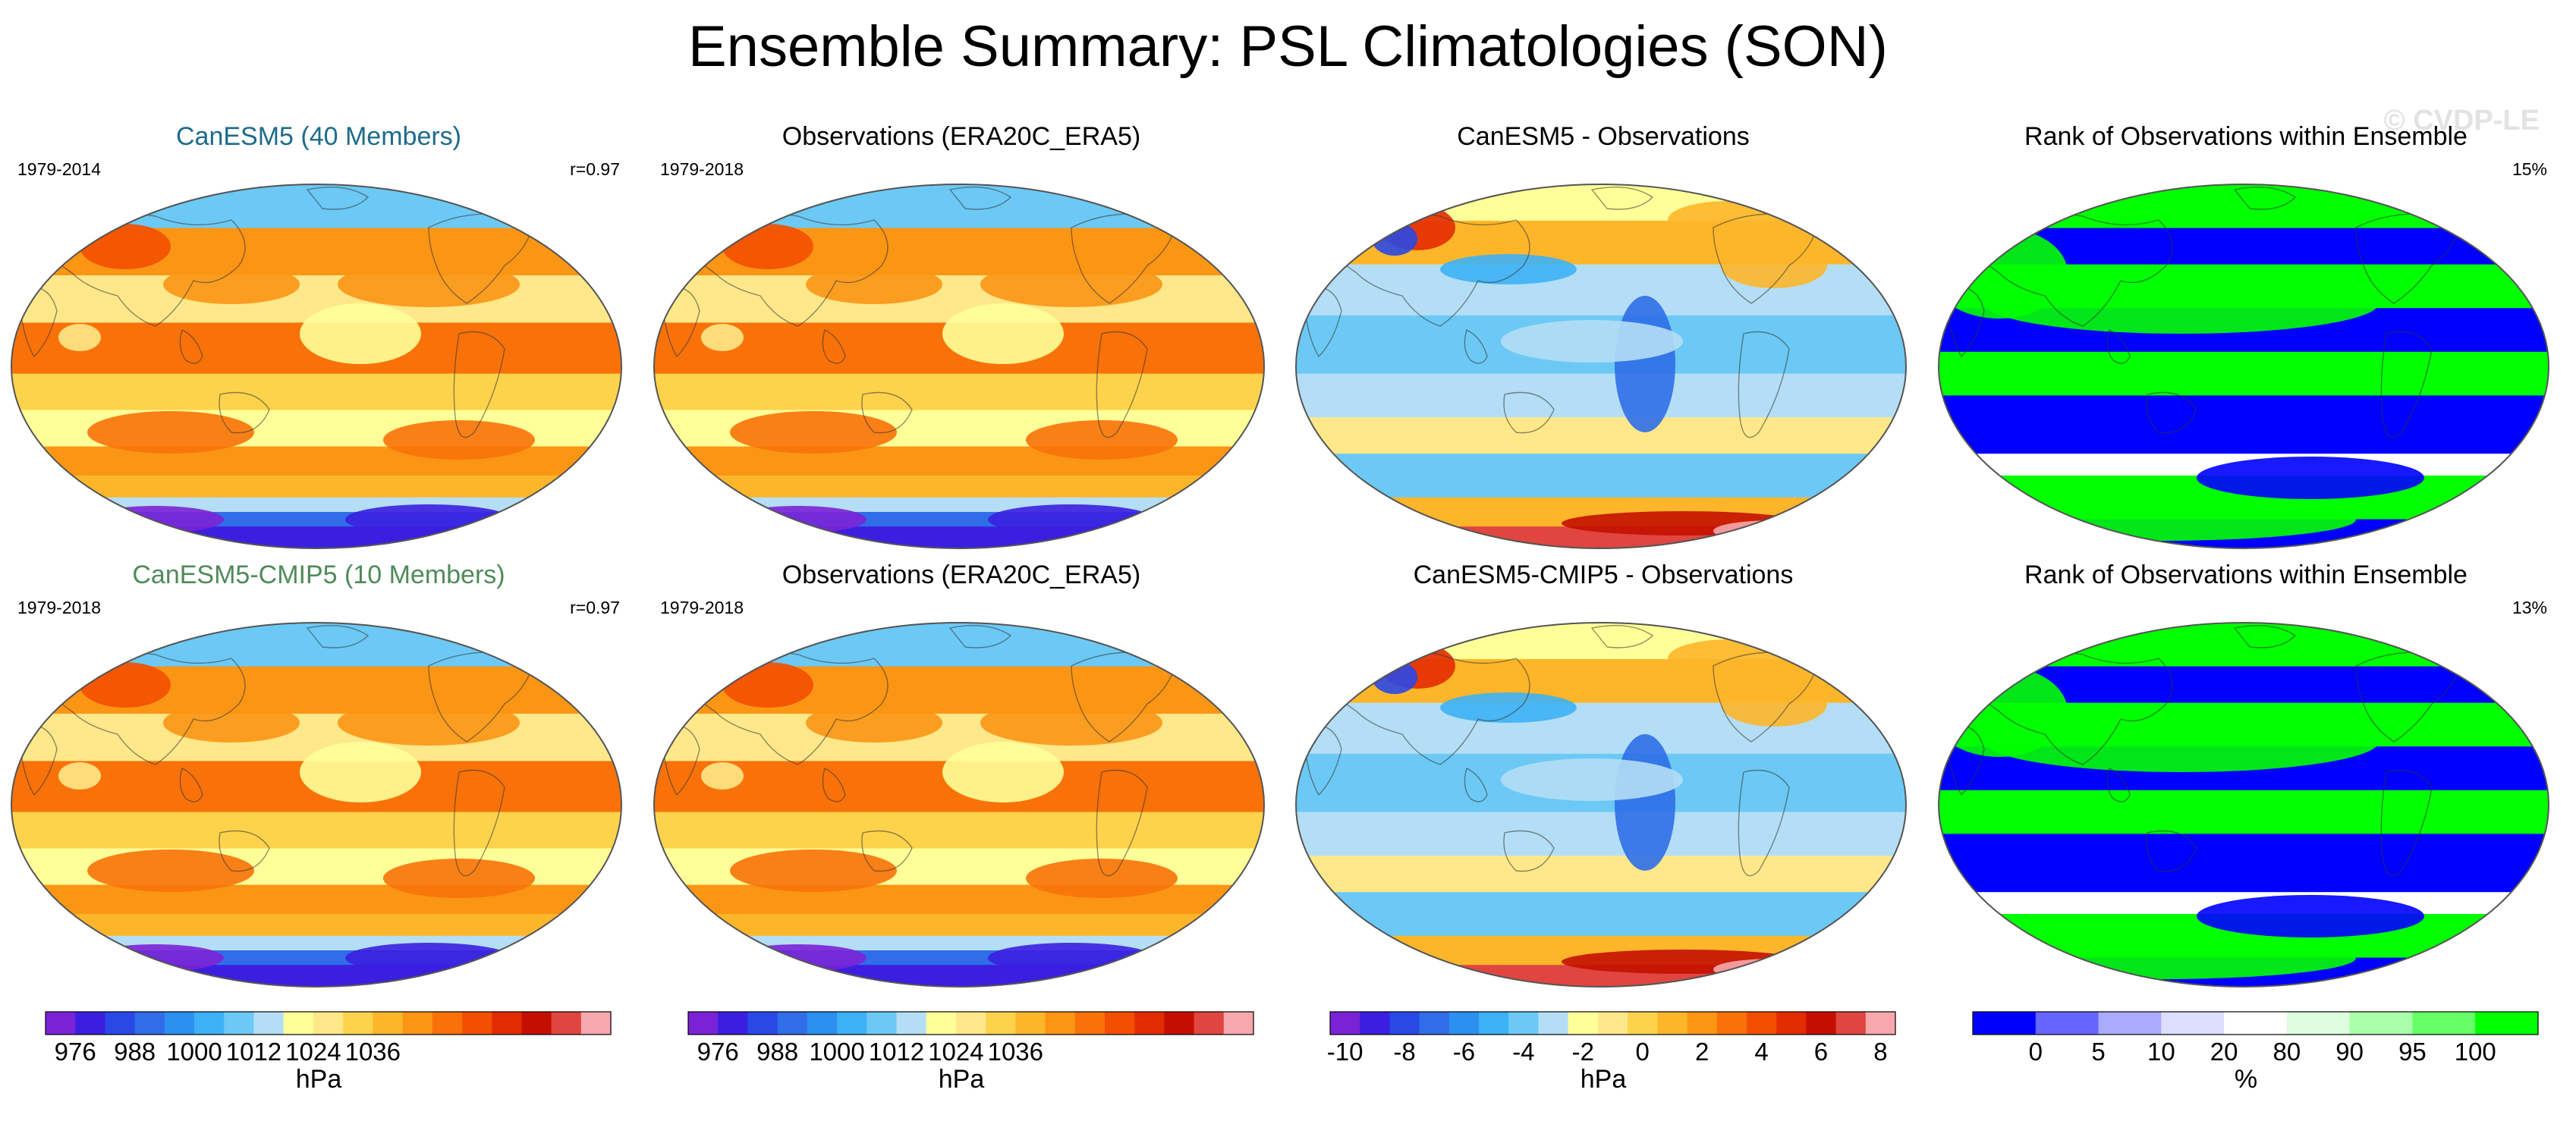 This screenshot has height=1121, width=2576. I want to click on colorbar-outline, so click(328, 1023).